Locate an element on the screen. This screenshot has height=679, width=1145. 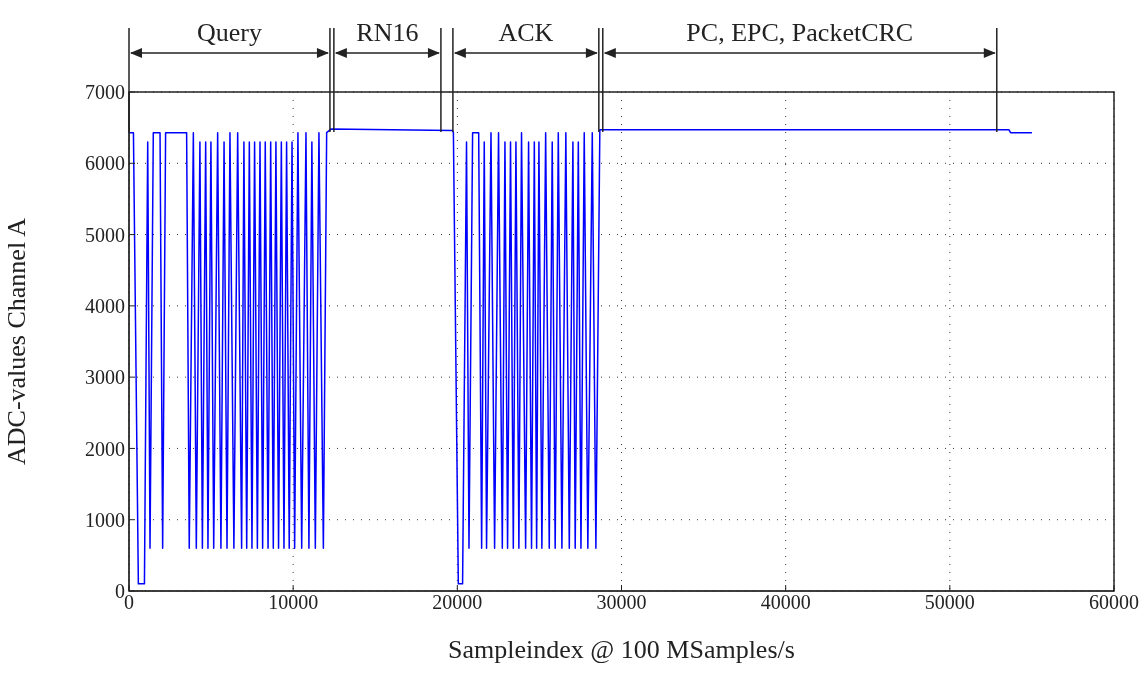
text: PC, EPC, PacketCRC is located at coordinates (800, 32).